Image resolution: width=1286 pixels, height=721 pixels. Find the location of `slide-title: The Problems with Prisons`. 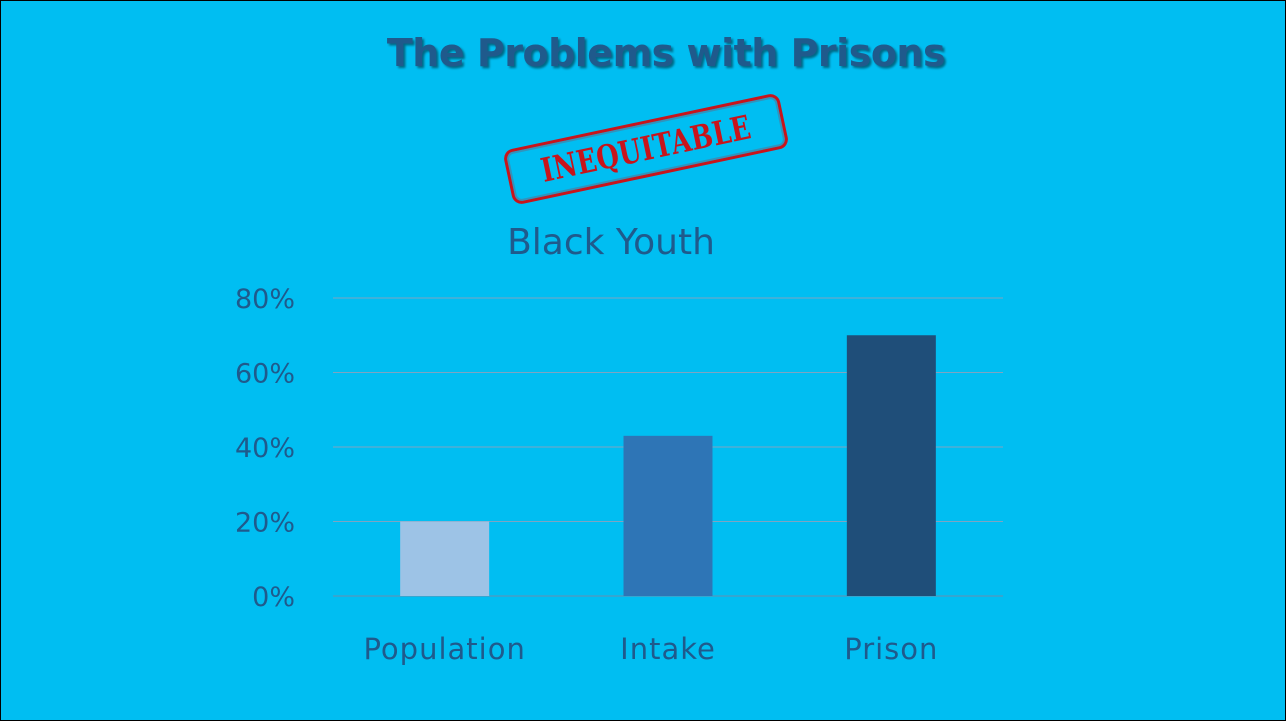

slide-title: The Problems with Prisons is located at coordinates (666, 53).